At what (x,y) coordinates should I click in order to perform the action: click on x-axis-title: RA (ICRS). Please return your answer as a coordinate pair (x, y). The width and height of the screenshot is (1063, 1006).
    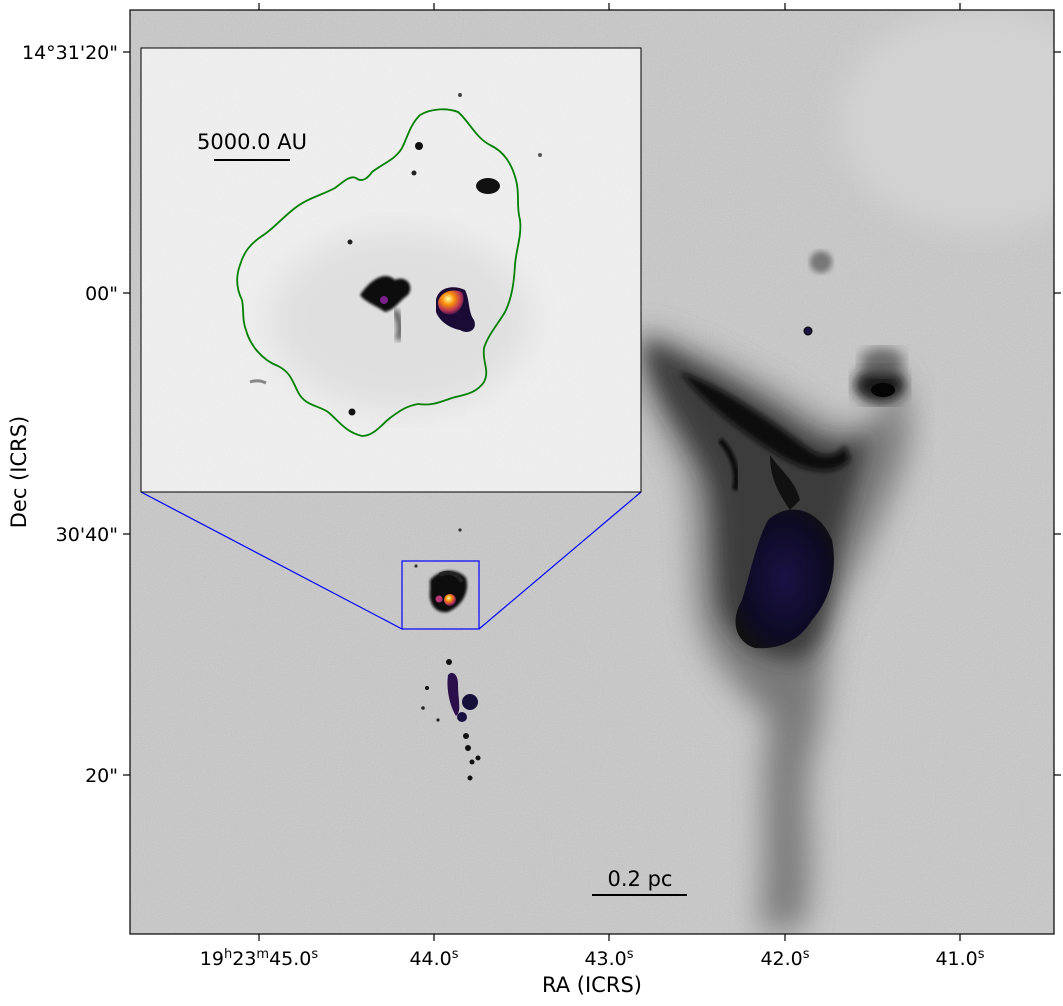
    Looking at the image, I should click on (592, 985).